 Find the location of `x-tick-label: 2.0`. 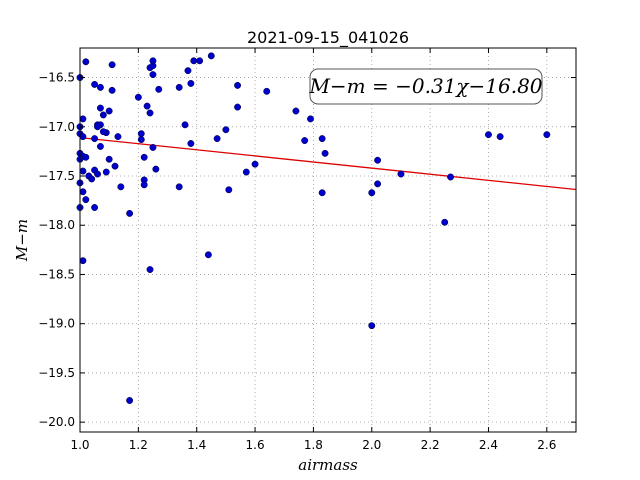

x-tick-label: 2.0 is located at coordinates (371, 445).